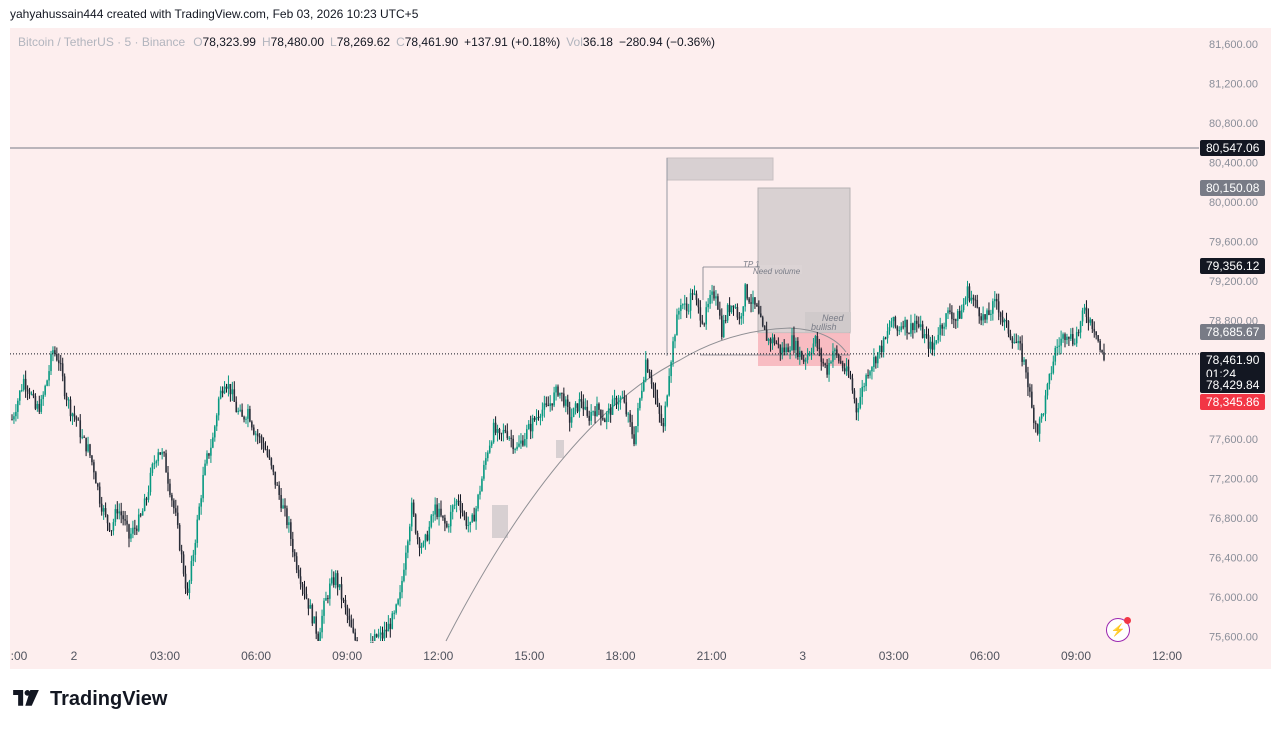  What do you see at coordinates (102, 42) in the screenshot?
I see `symbol-name: Bitcoin / TetherUS · 5 · Binance` at bounding box center [102, 42].